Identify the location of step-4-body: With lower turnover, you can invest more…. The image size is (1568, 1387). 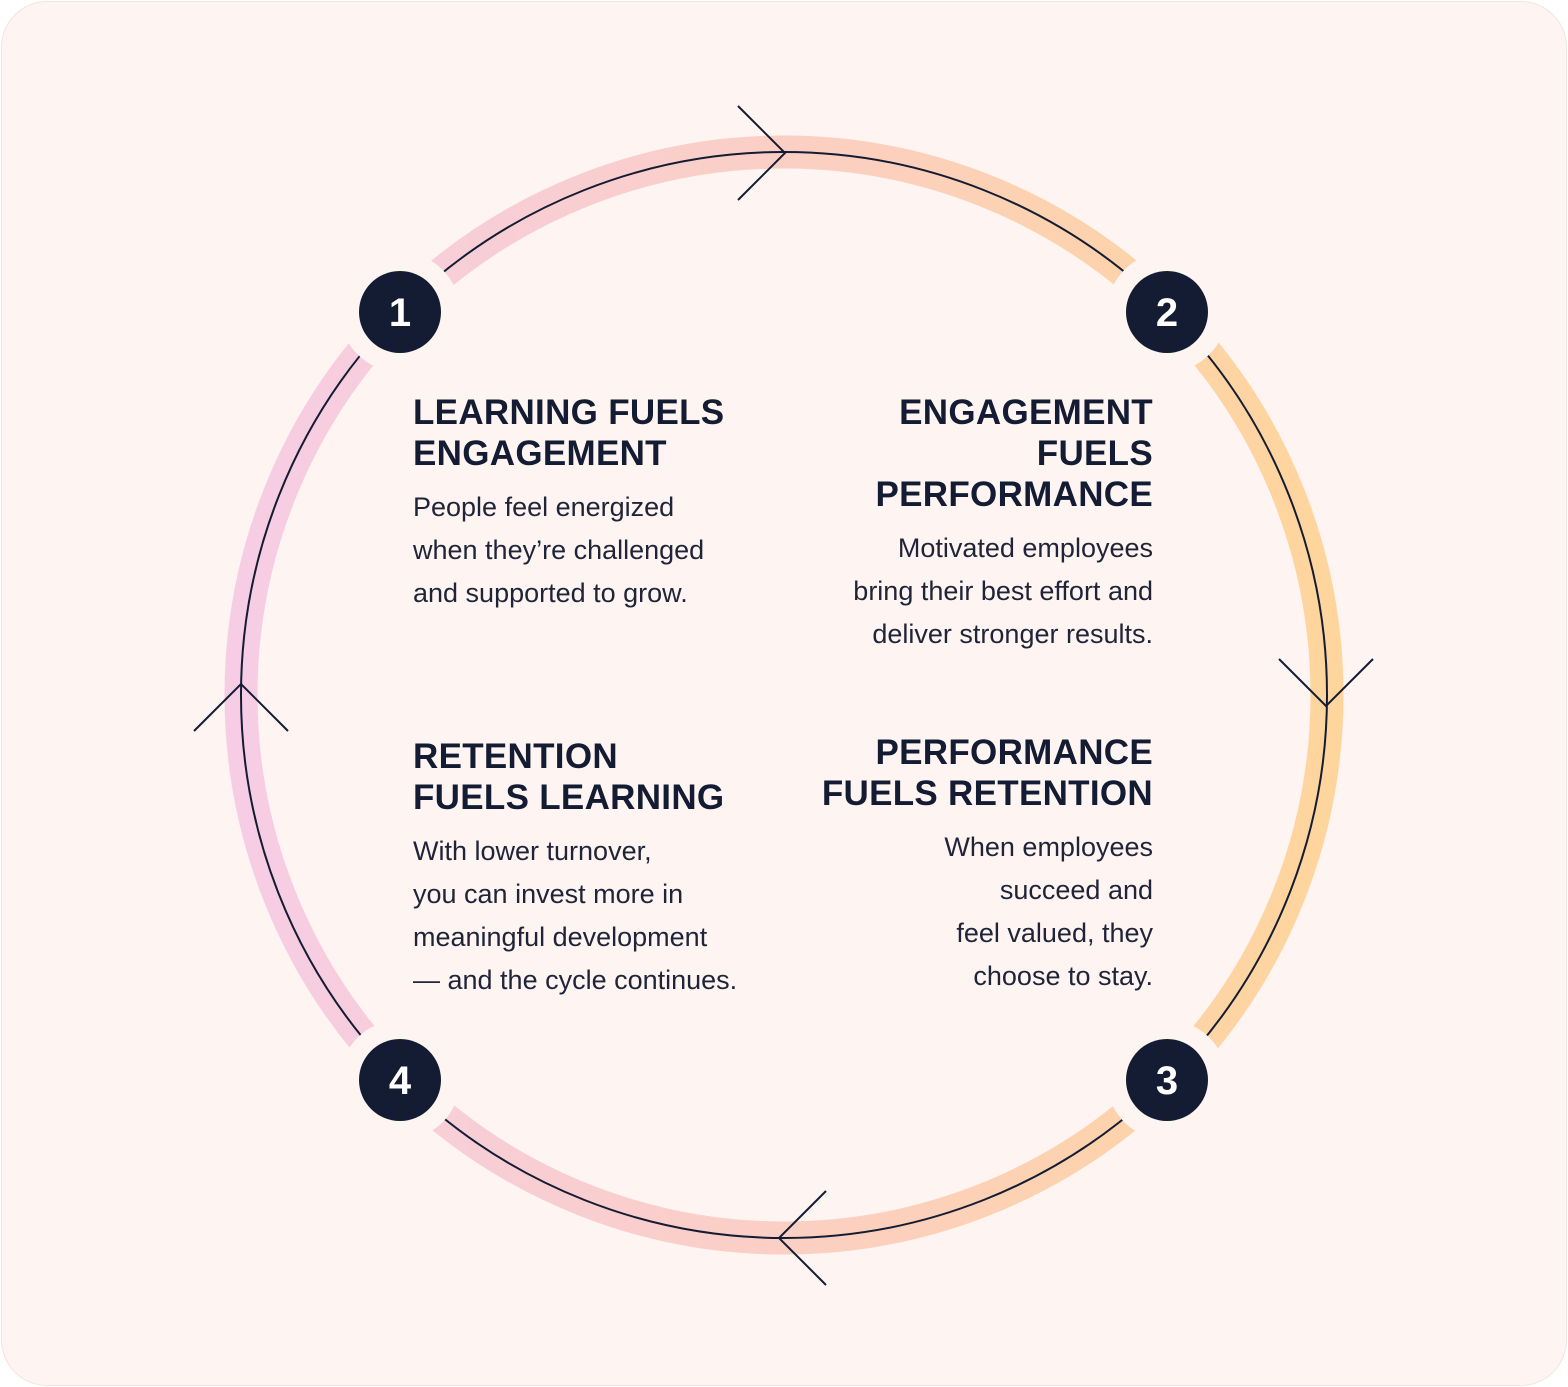
(575, 915).